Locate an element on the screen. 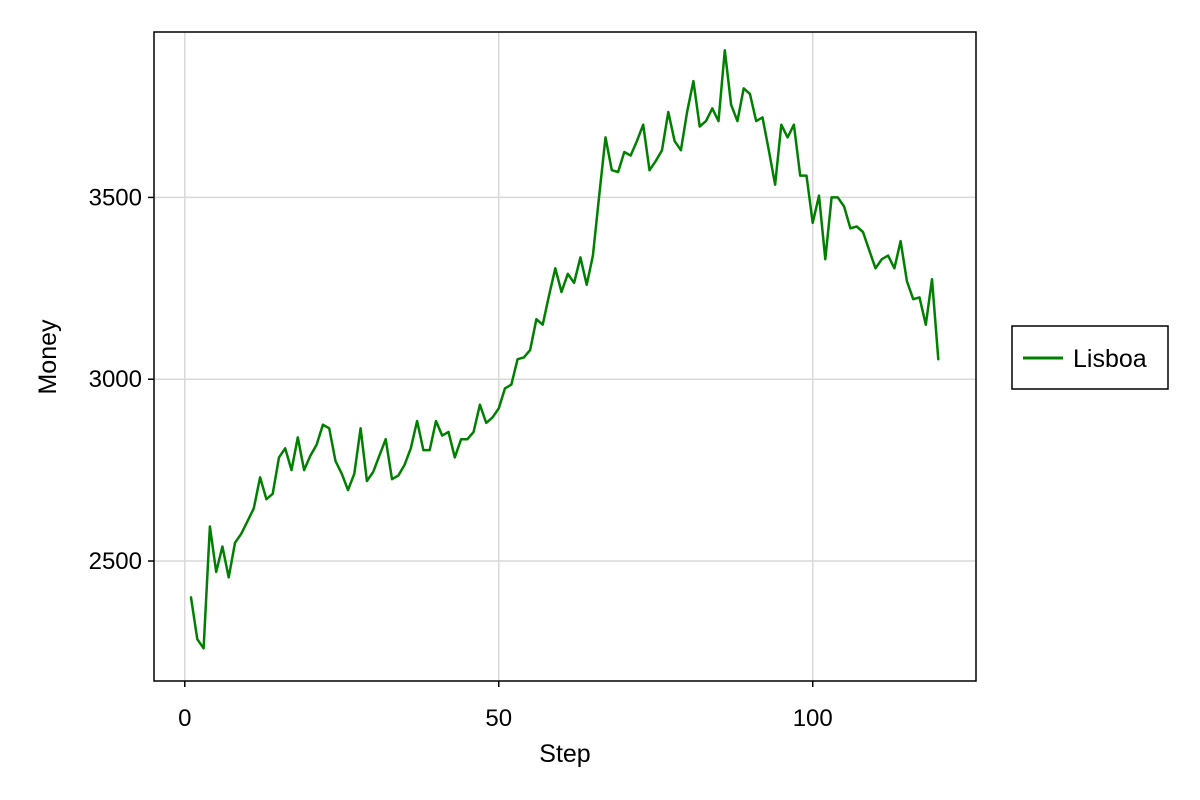 This screenshot has width=1200, height=800. legend: Lisboa is located at coordinates (1090, 357).